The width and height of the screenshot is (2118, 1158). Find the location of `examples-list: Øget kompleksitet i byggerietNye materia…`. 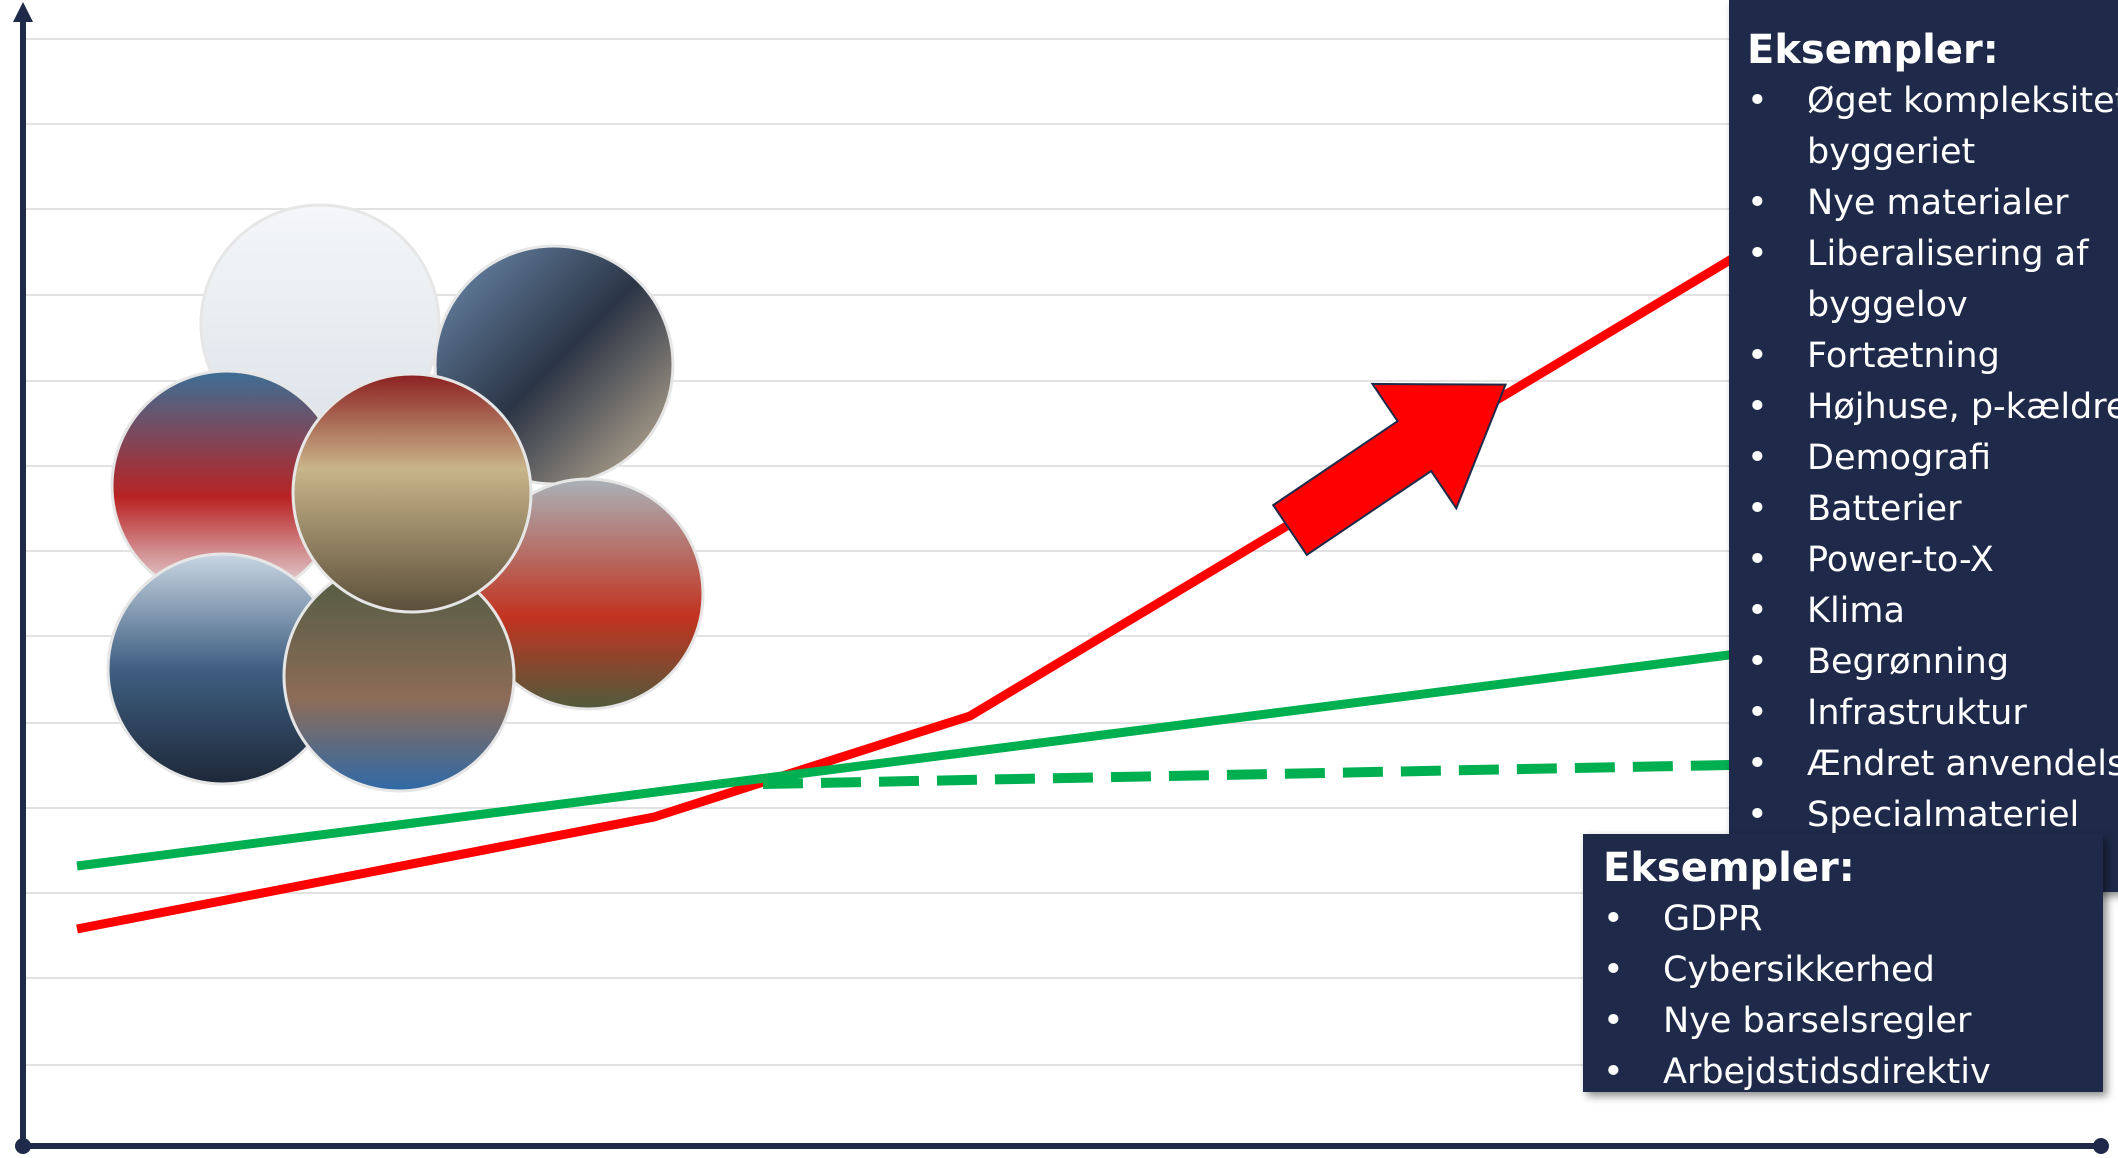

examples-list: Øget kompleksitet i byggerietNye materia… is located at coordinates (1932, 458).